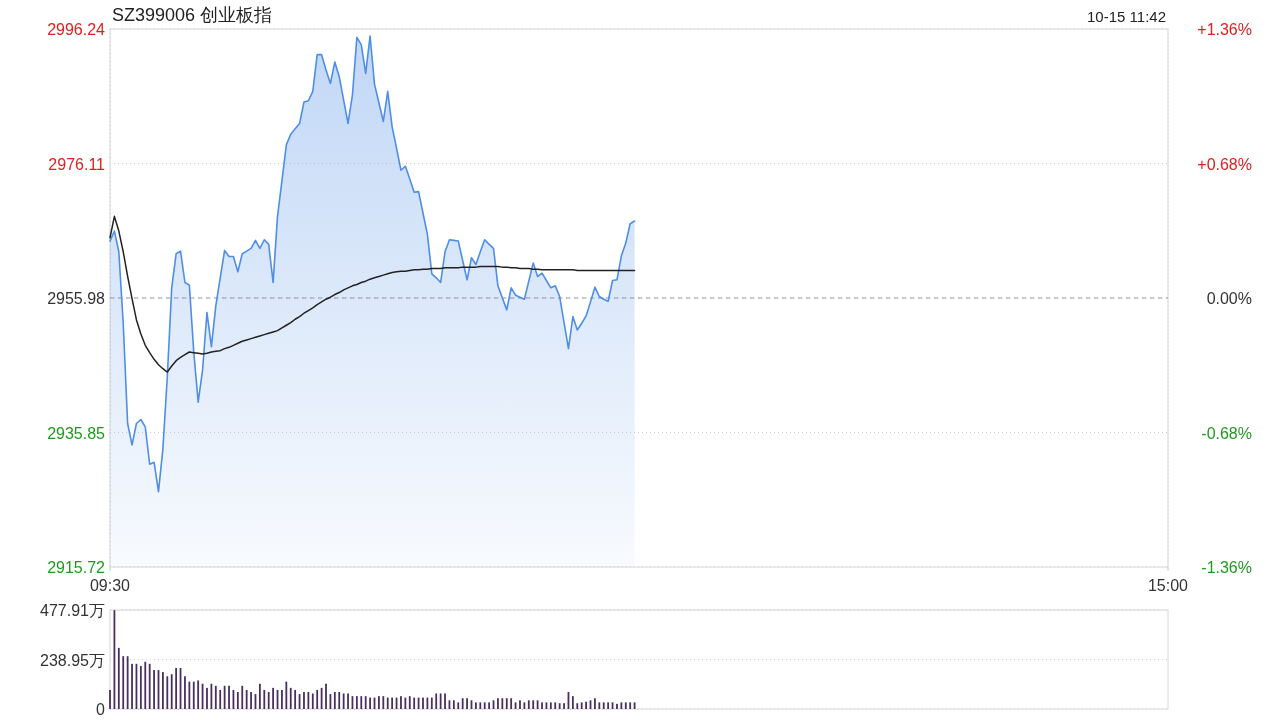 The width and height of the screenshot is (1280, 720). I want to click on x-tick-label: 15:00, so click(1168, 585).